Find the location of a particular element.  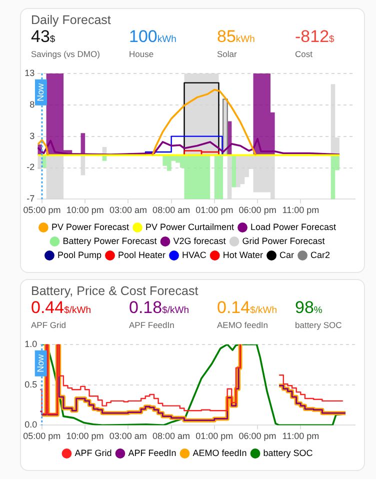

y-tick-label: 0.0 is located at coordinates (31, 425).